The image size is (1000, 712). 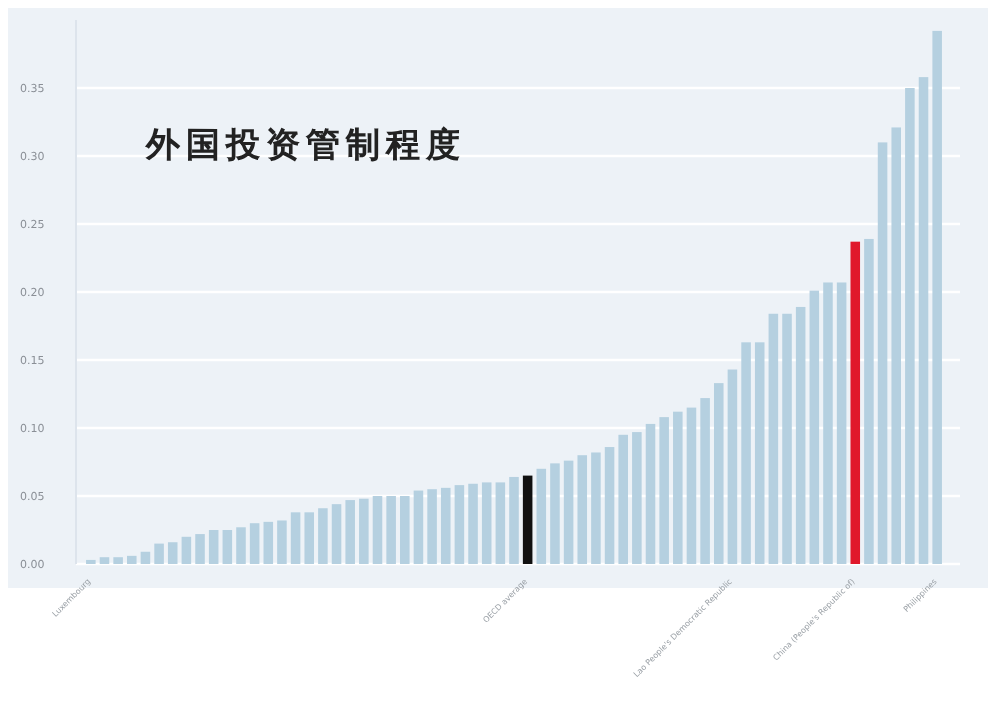 I want to click on text: 外国投资管制程度, so click(x=305, y=146).